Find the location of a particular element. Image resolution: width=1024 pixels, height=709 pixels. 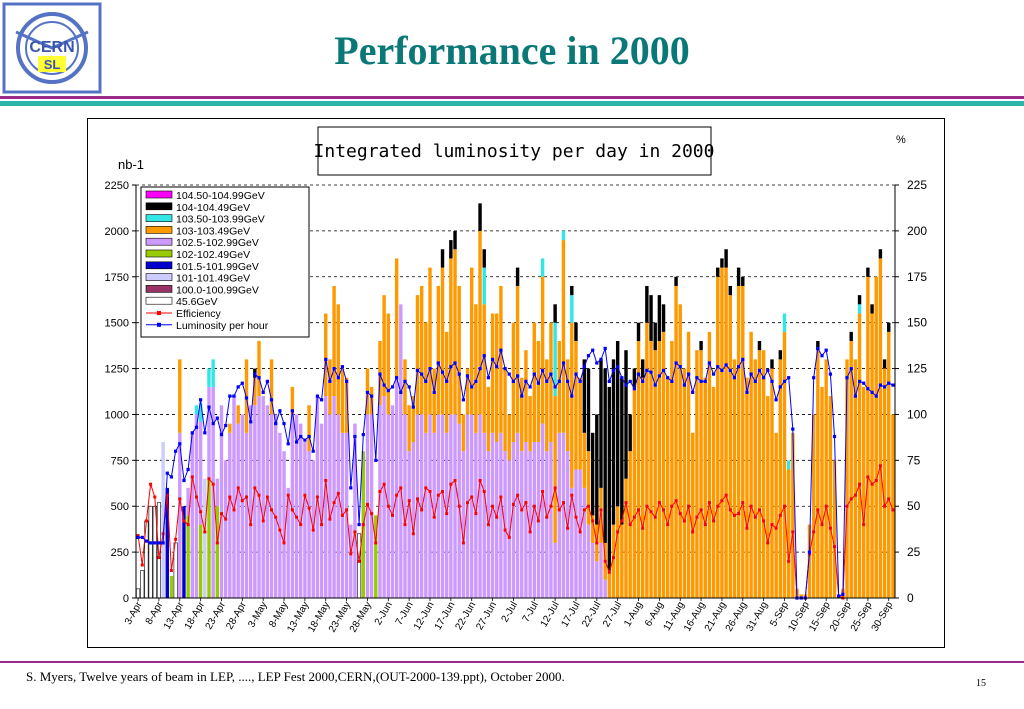

y-tick-label: 1250 is located at coordinates (117, 370).